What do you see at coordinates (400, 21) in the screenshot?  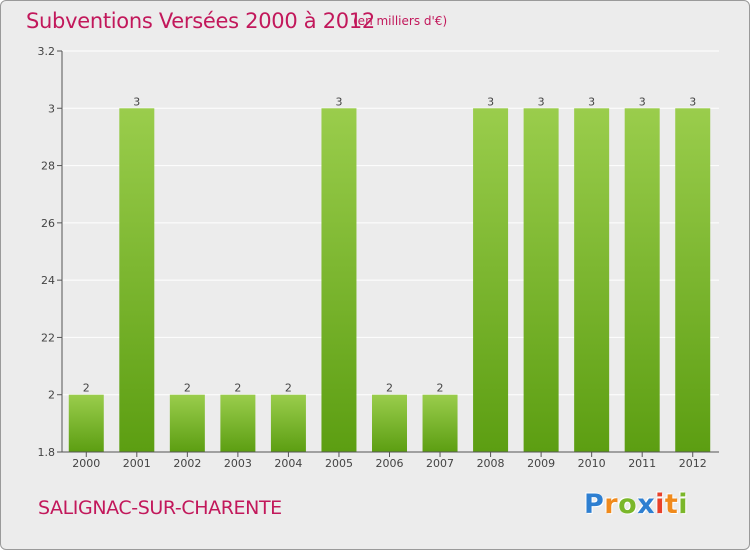 I see `chart-subtitle: (en milliers d'€)` at bounding box center [400, 21].